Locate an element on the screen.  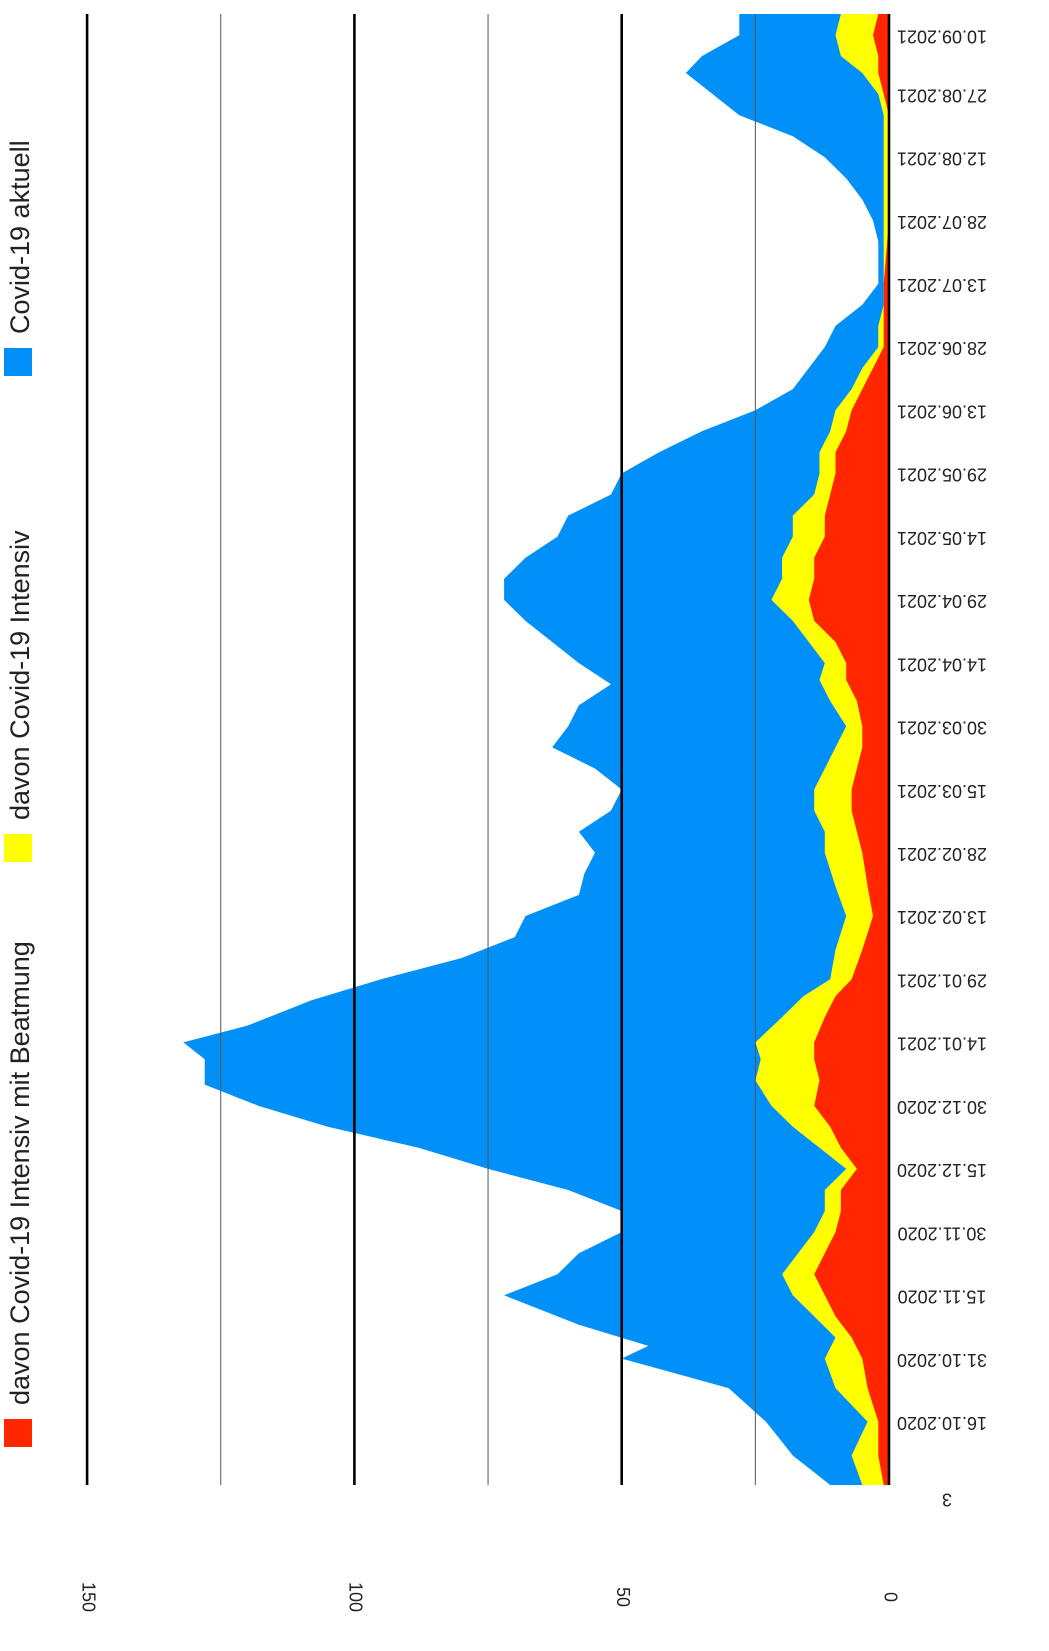
legend-label: Covid-19 aktuell is located at coordinates (20, 237).